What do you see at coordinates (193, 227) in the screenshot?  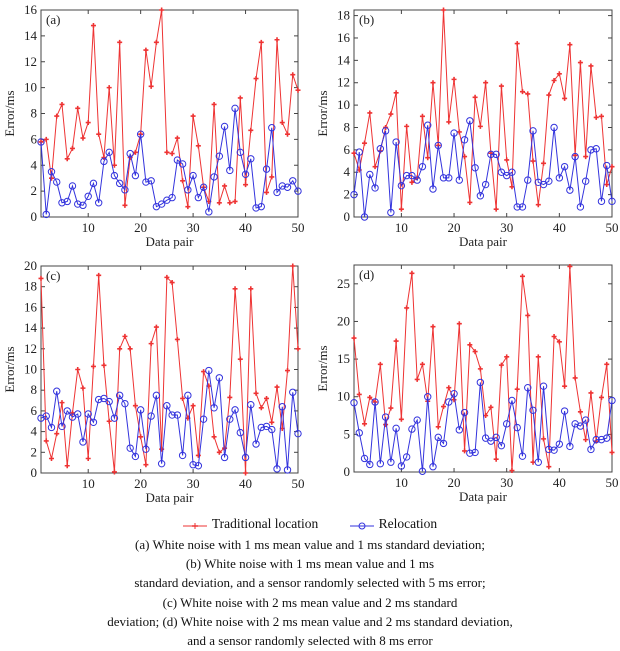 I see `x-tick-label: 30` at bounding box center [193, 227].